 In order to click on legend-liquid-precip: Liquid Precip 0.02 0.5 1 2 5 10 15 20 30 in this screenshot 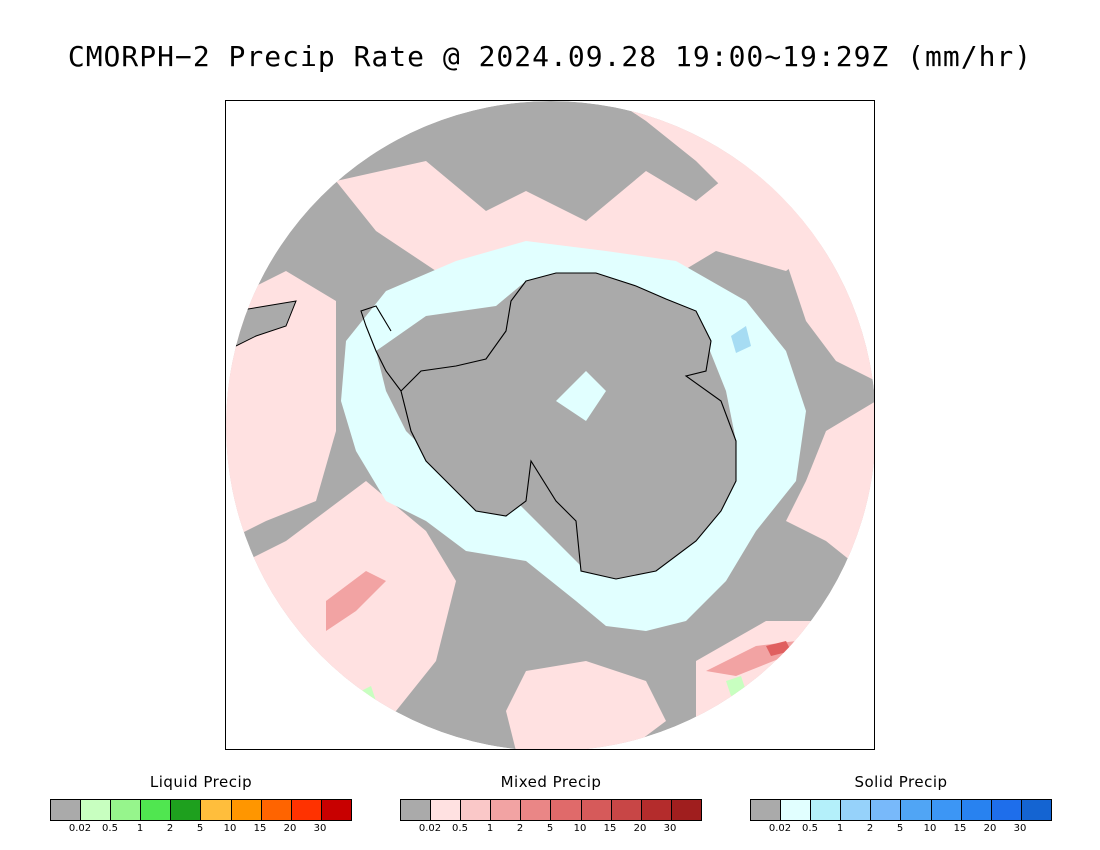, I will do `click(201, 804)`.